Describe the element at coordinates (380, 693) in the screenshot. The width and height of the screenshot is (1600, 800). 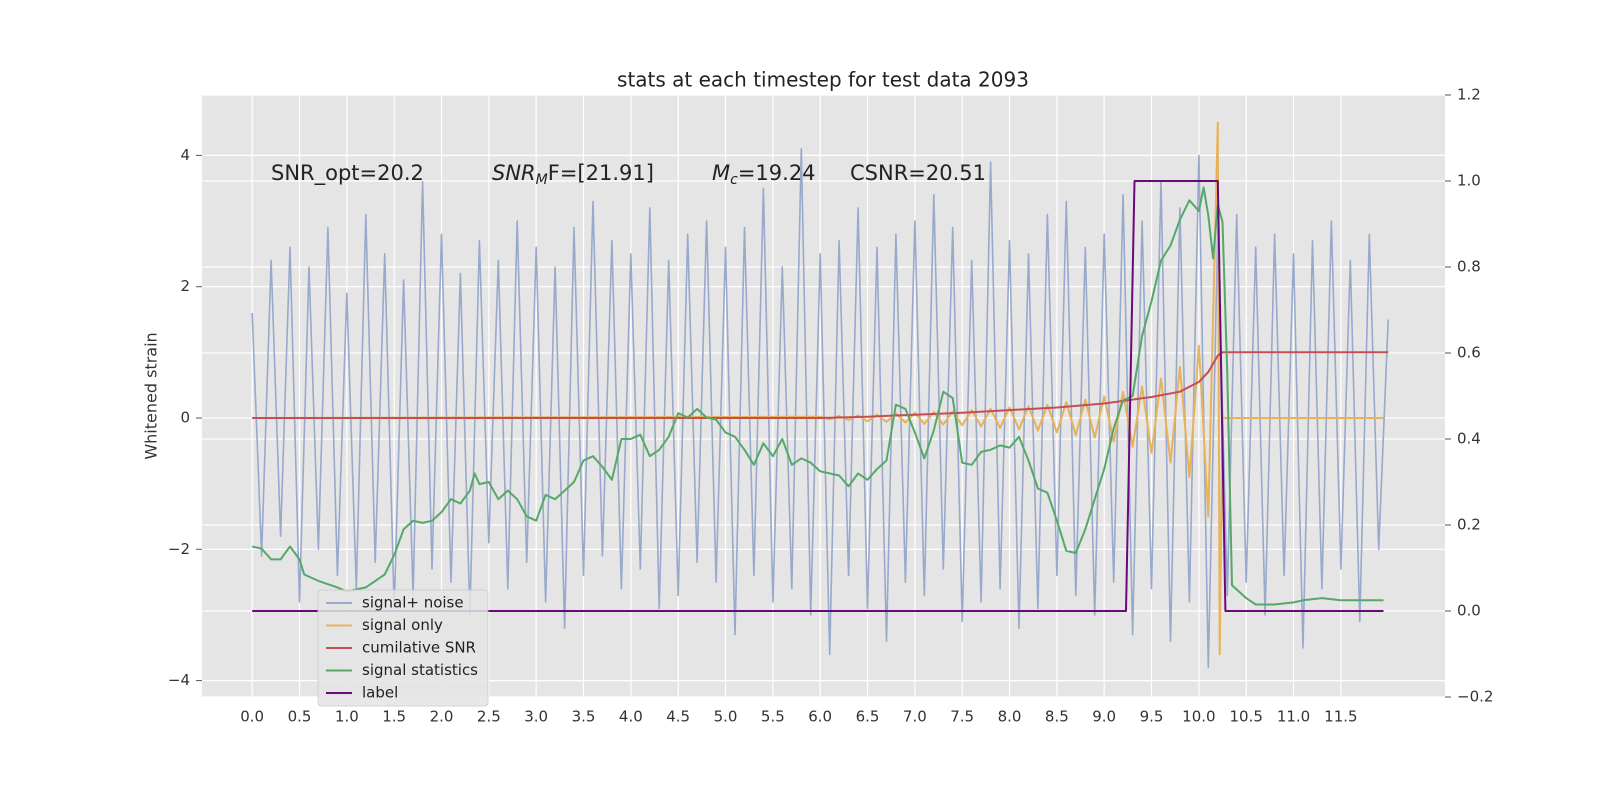
I see `legend-label: label` at that location.